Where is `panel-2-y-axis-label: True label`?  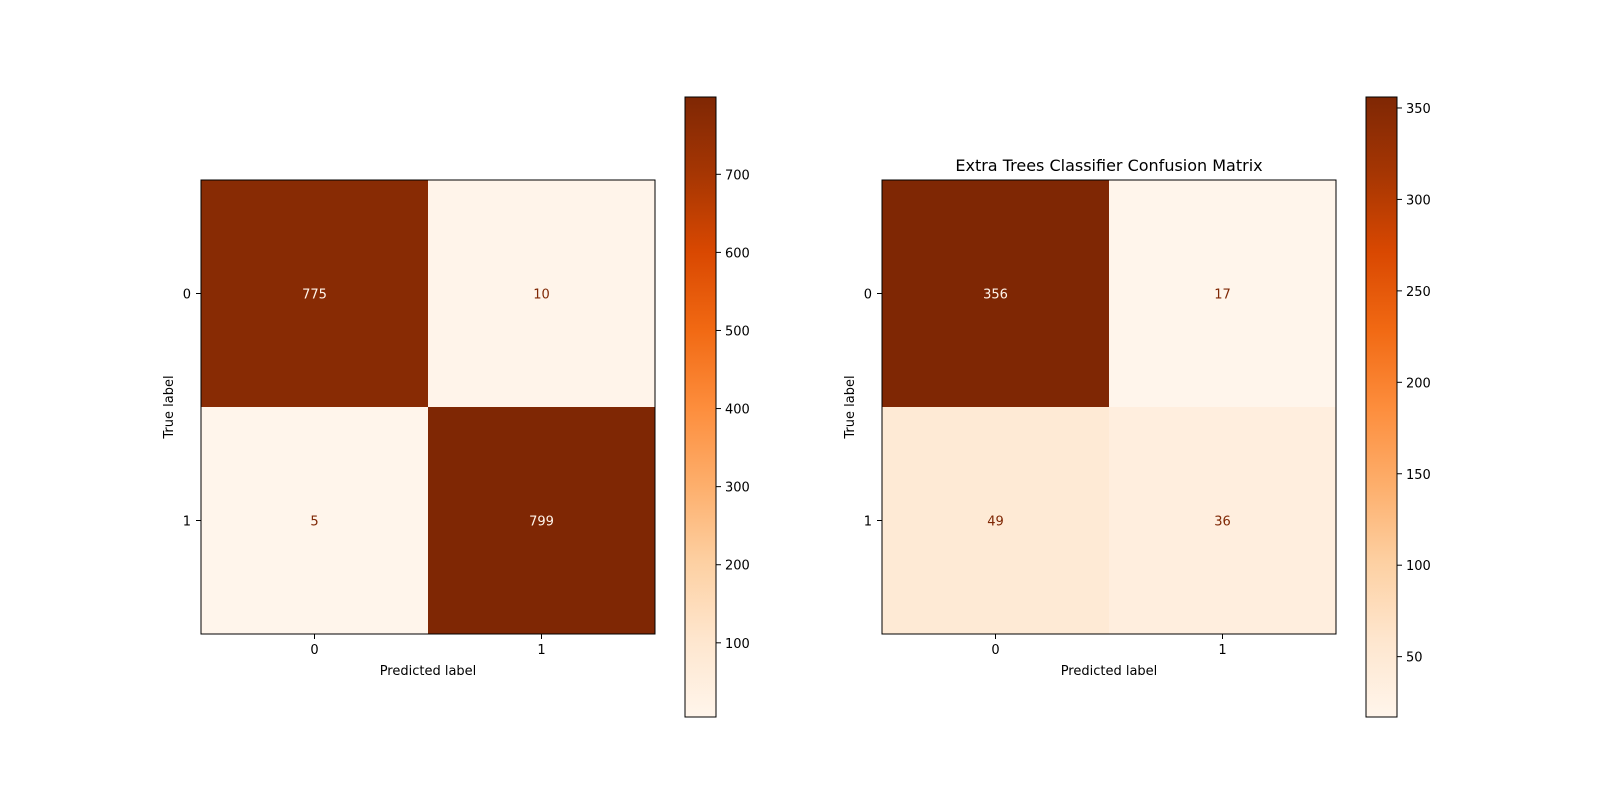 panel-2-y-axis-label: True label is located at coordinates (850, 407).